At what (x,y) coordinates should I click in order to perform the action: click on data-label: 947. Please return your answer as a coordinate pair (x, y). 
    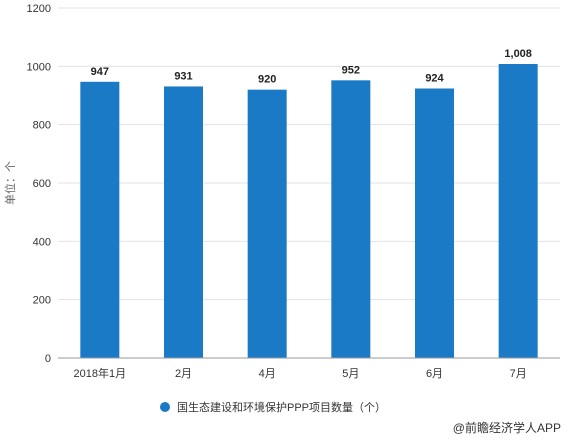
    Looking at the image, I should click on (100, 72).